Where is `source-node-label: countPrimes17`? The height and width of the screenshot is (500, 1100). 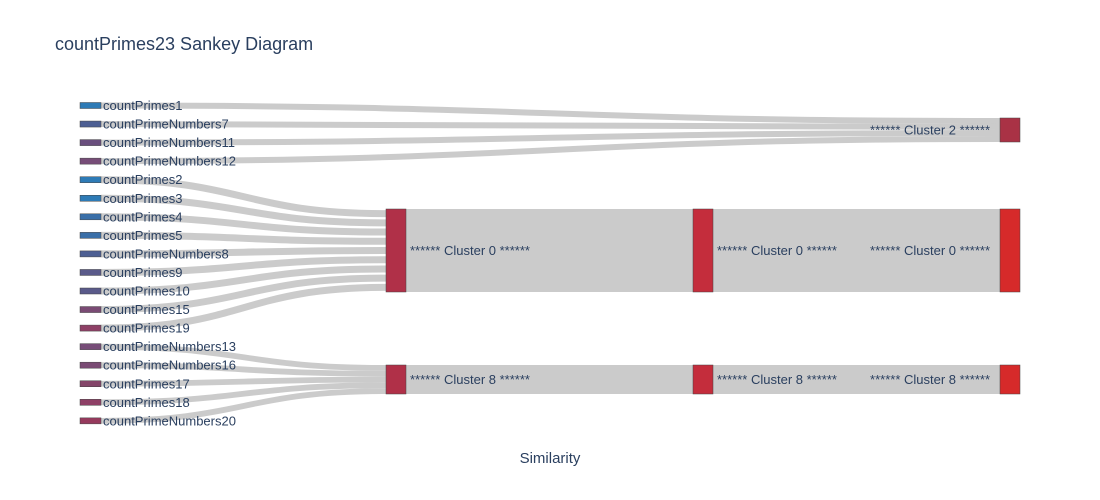 source-node-label: countPrimes17 is located at coordinates (146, 383).